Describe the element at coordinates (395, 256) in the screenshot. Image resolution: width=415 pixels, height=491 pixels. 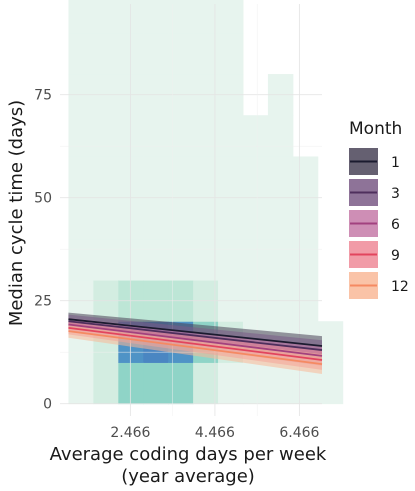
I see `legend-label: 9` at that location.